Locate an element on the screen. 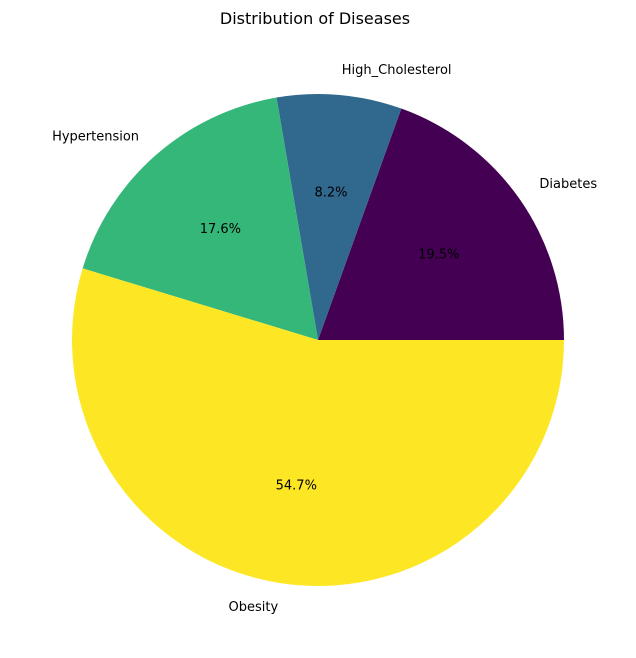 The height and width of the screenshot is (658, 636). slice-percentage-obesity: 54.7% is located at coordinates (296, 485).